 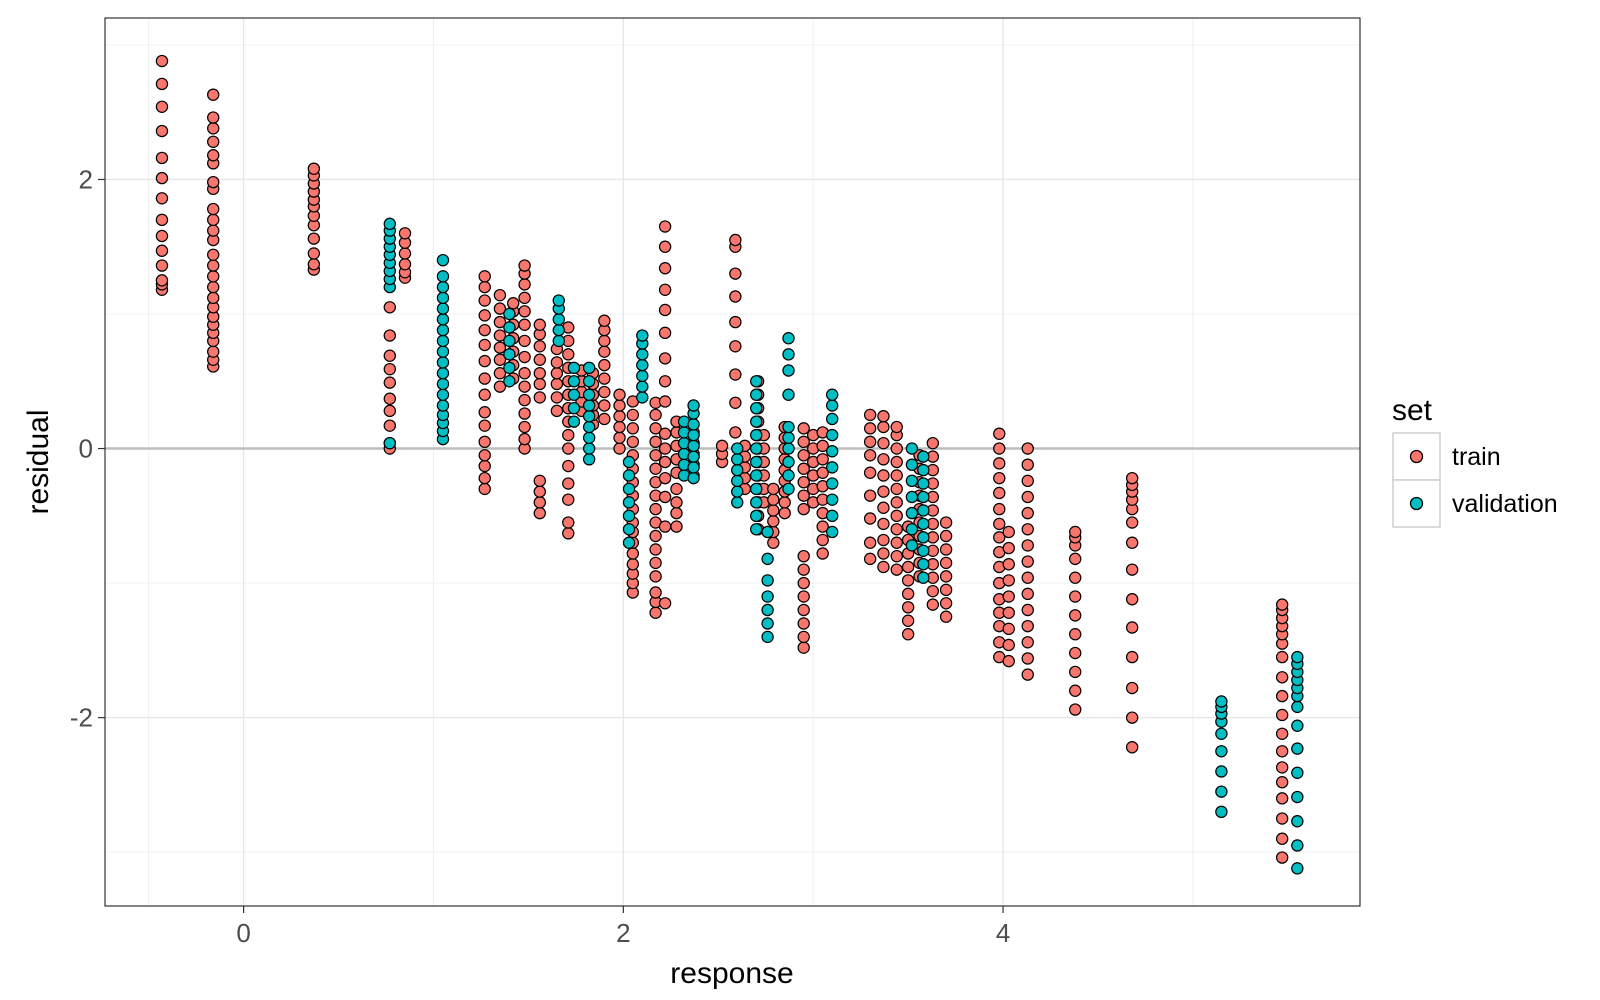 I want to click on x-tick-label: 0, so click(x=243, y=933).